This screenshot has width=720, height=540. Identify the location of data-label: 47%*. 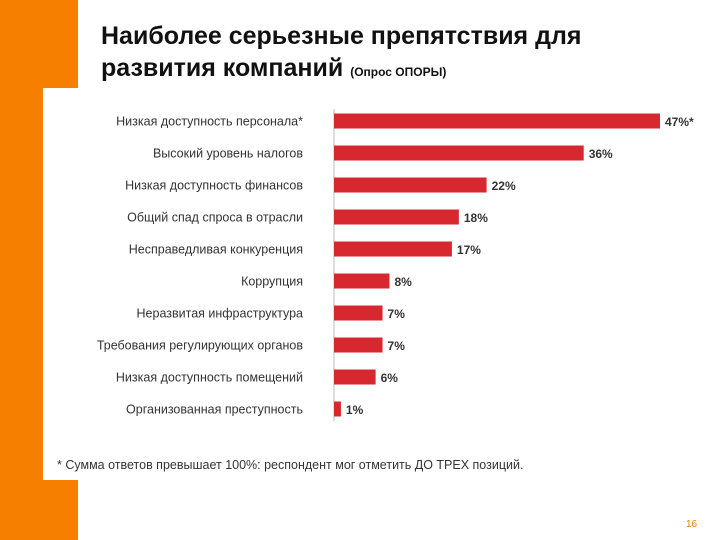
(679, 122).